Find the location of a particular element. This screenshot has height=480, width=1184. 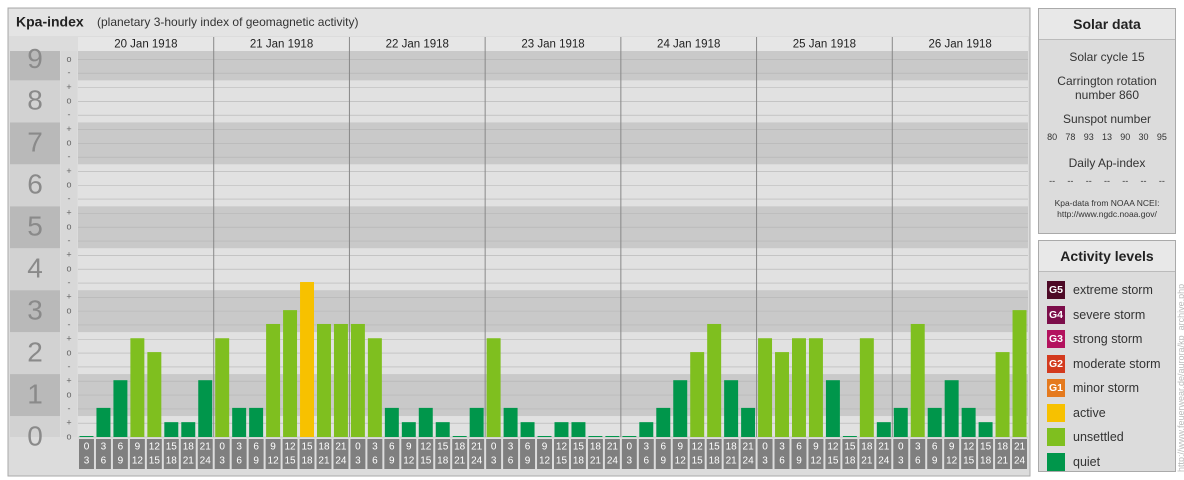

legend-item: G5 extreme storm is located at coordinates (1107, 290).